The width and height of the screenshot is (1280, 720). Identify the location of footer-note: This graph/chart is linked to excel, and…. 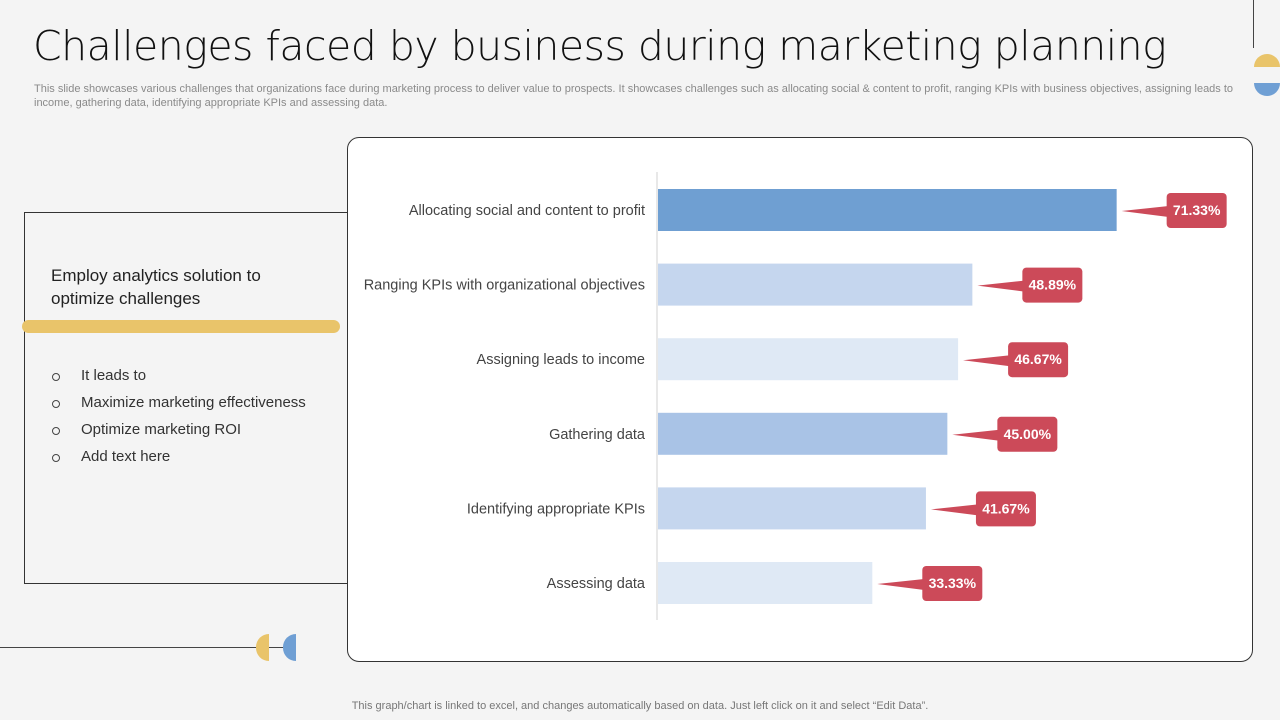
(640, 706).